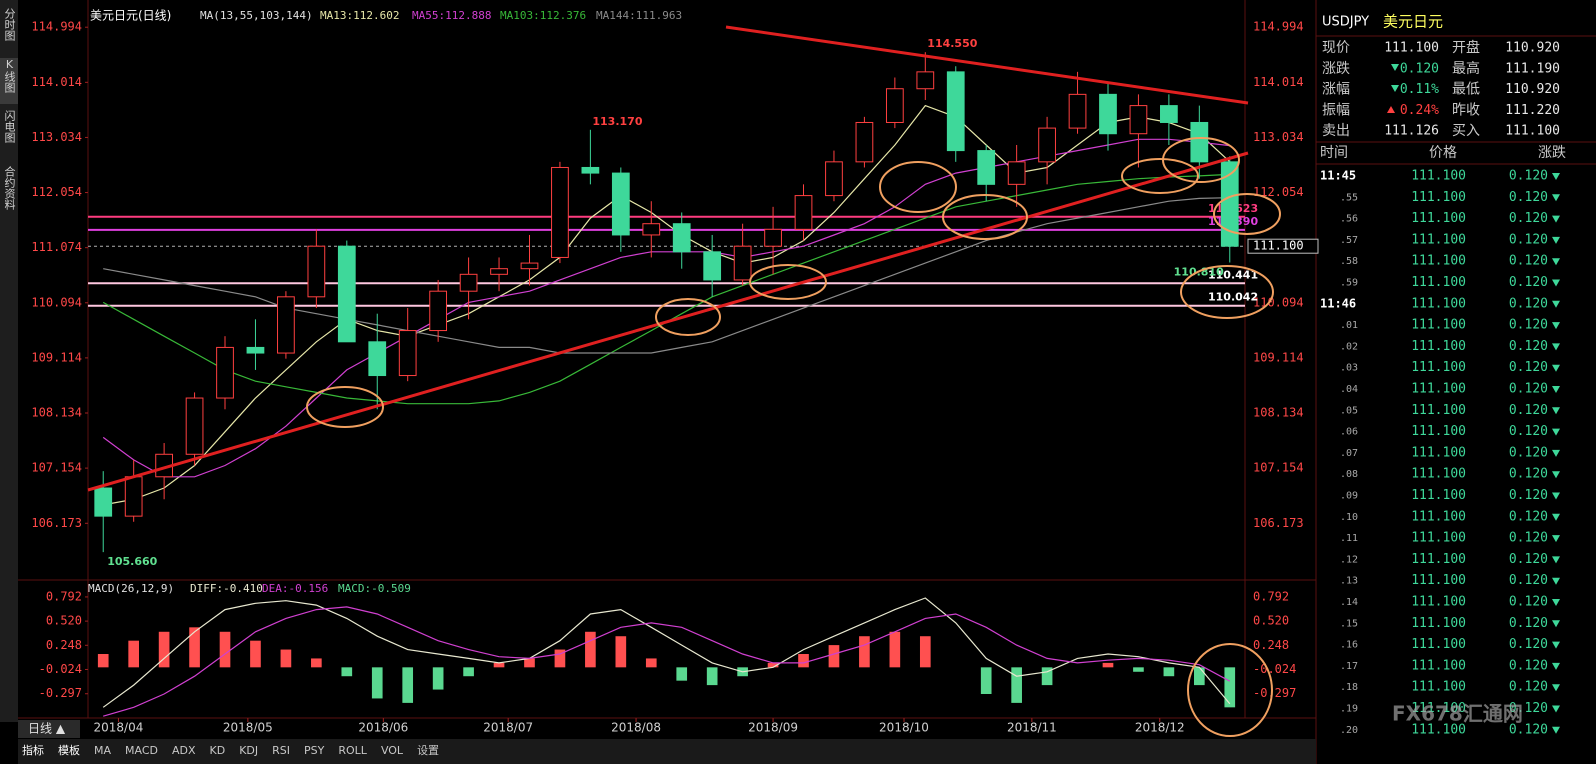  Describe the element at coordinates (1338, 176) in the screenshot. I see `tick-time: 11:45` at that location.